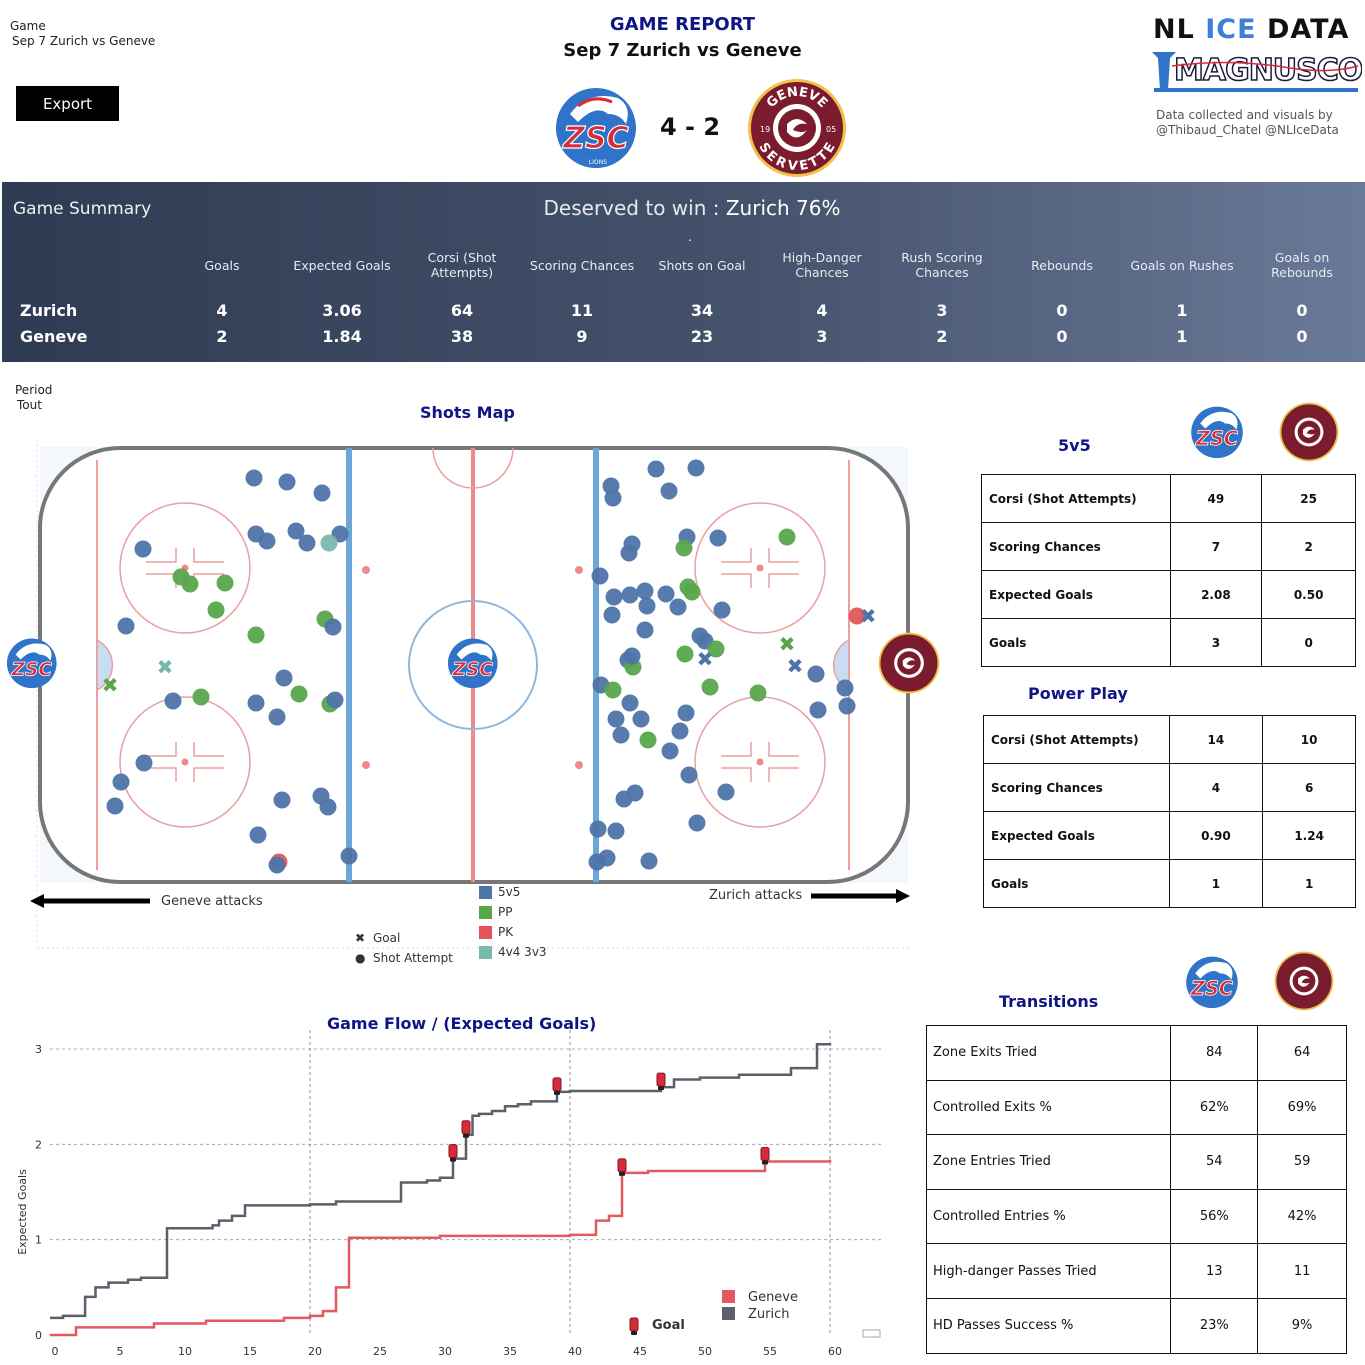  I want to click on away-value: 59, so click(1302, 1162).